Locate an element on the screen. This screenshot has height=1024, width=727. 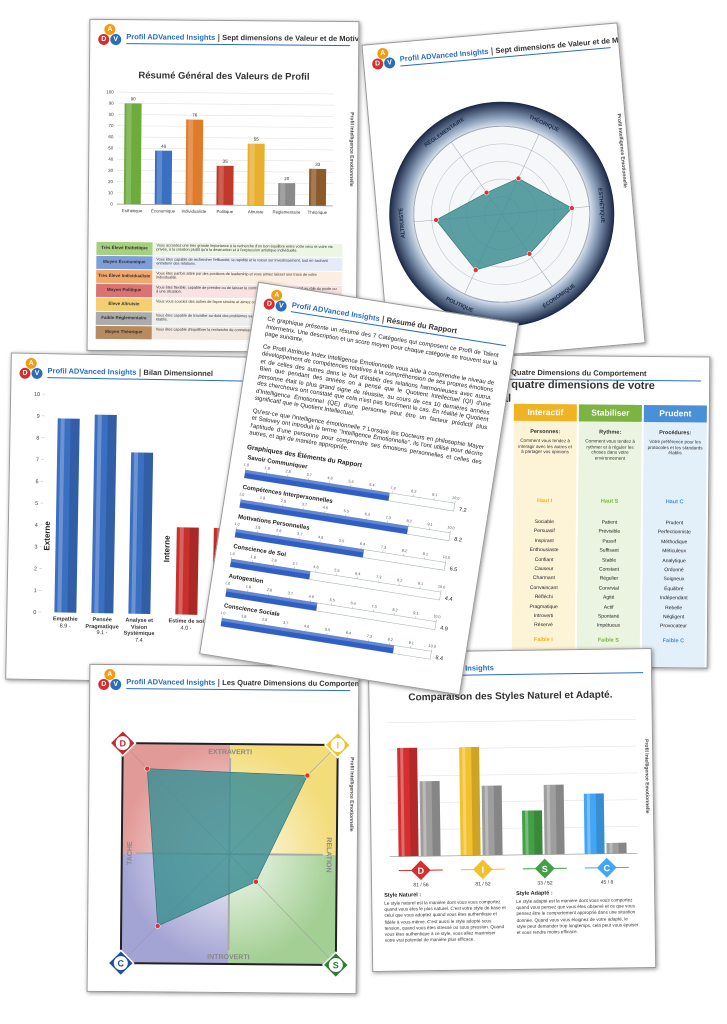
x-tick-label: Altruiste is located at coordinates (256, 211).